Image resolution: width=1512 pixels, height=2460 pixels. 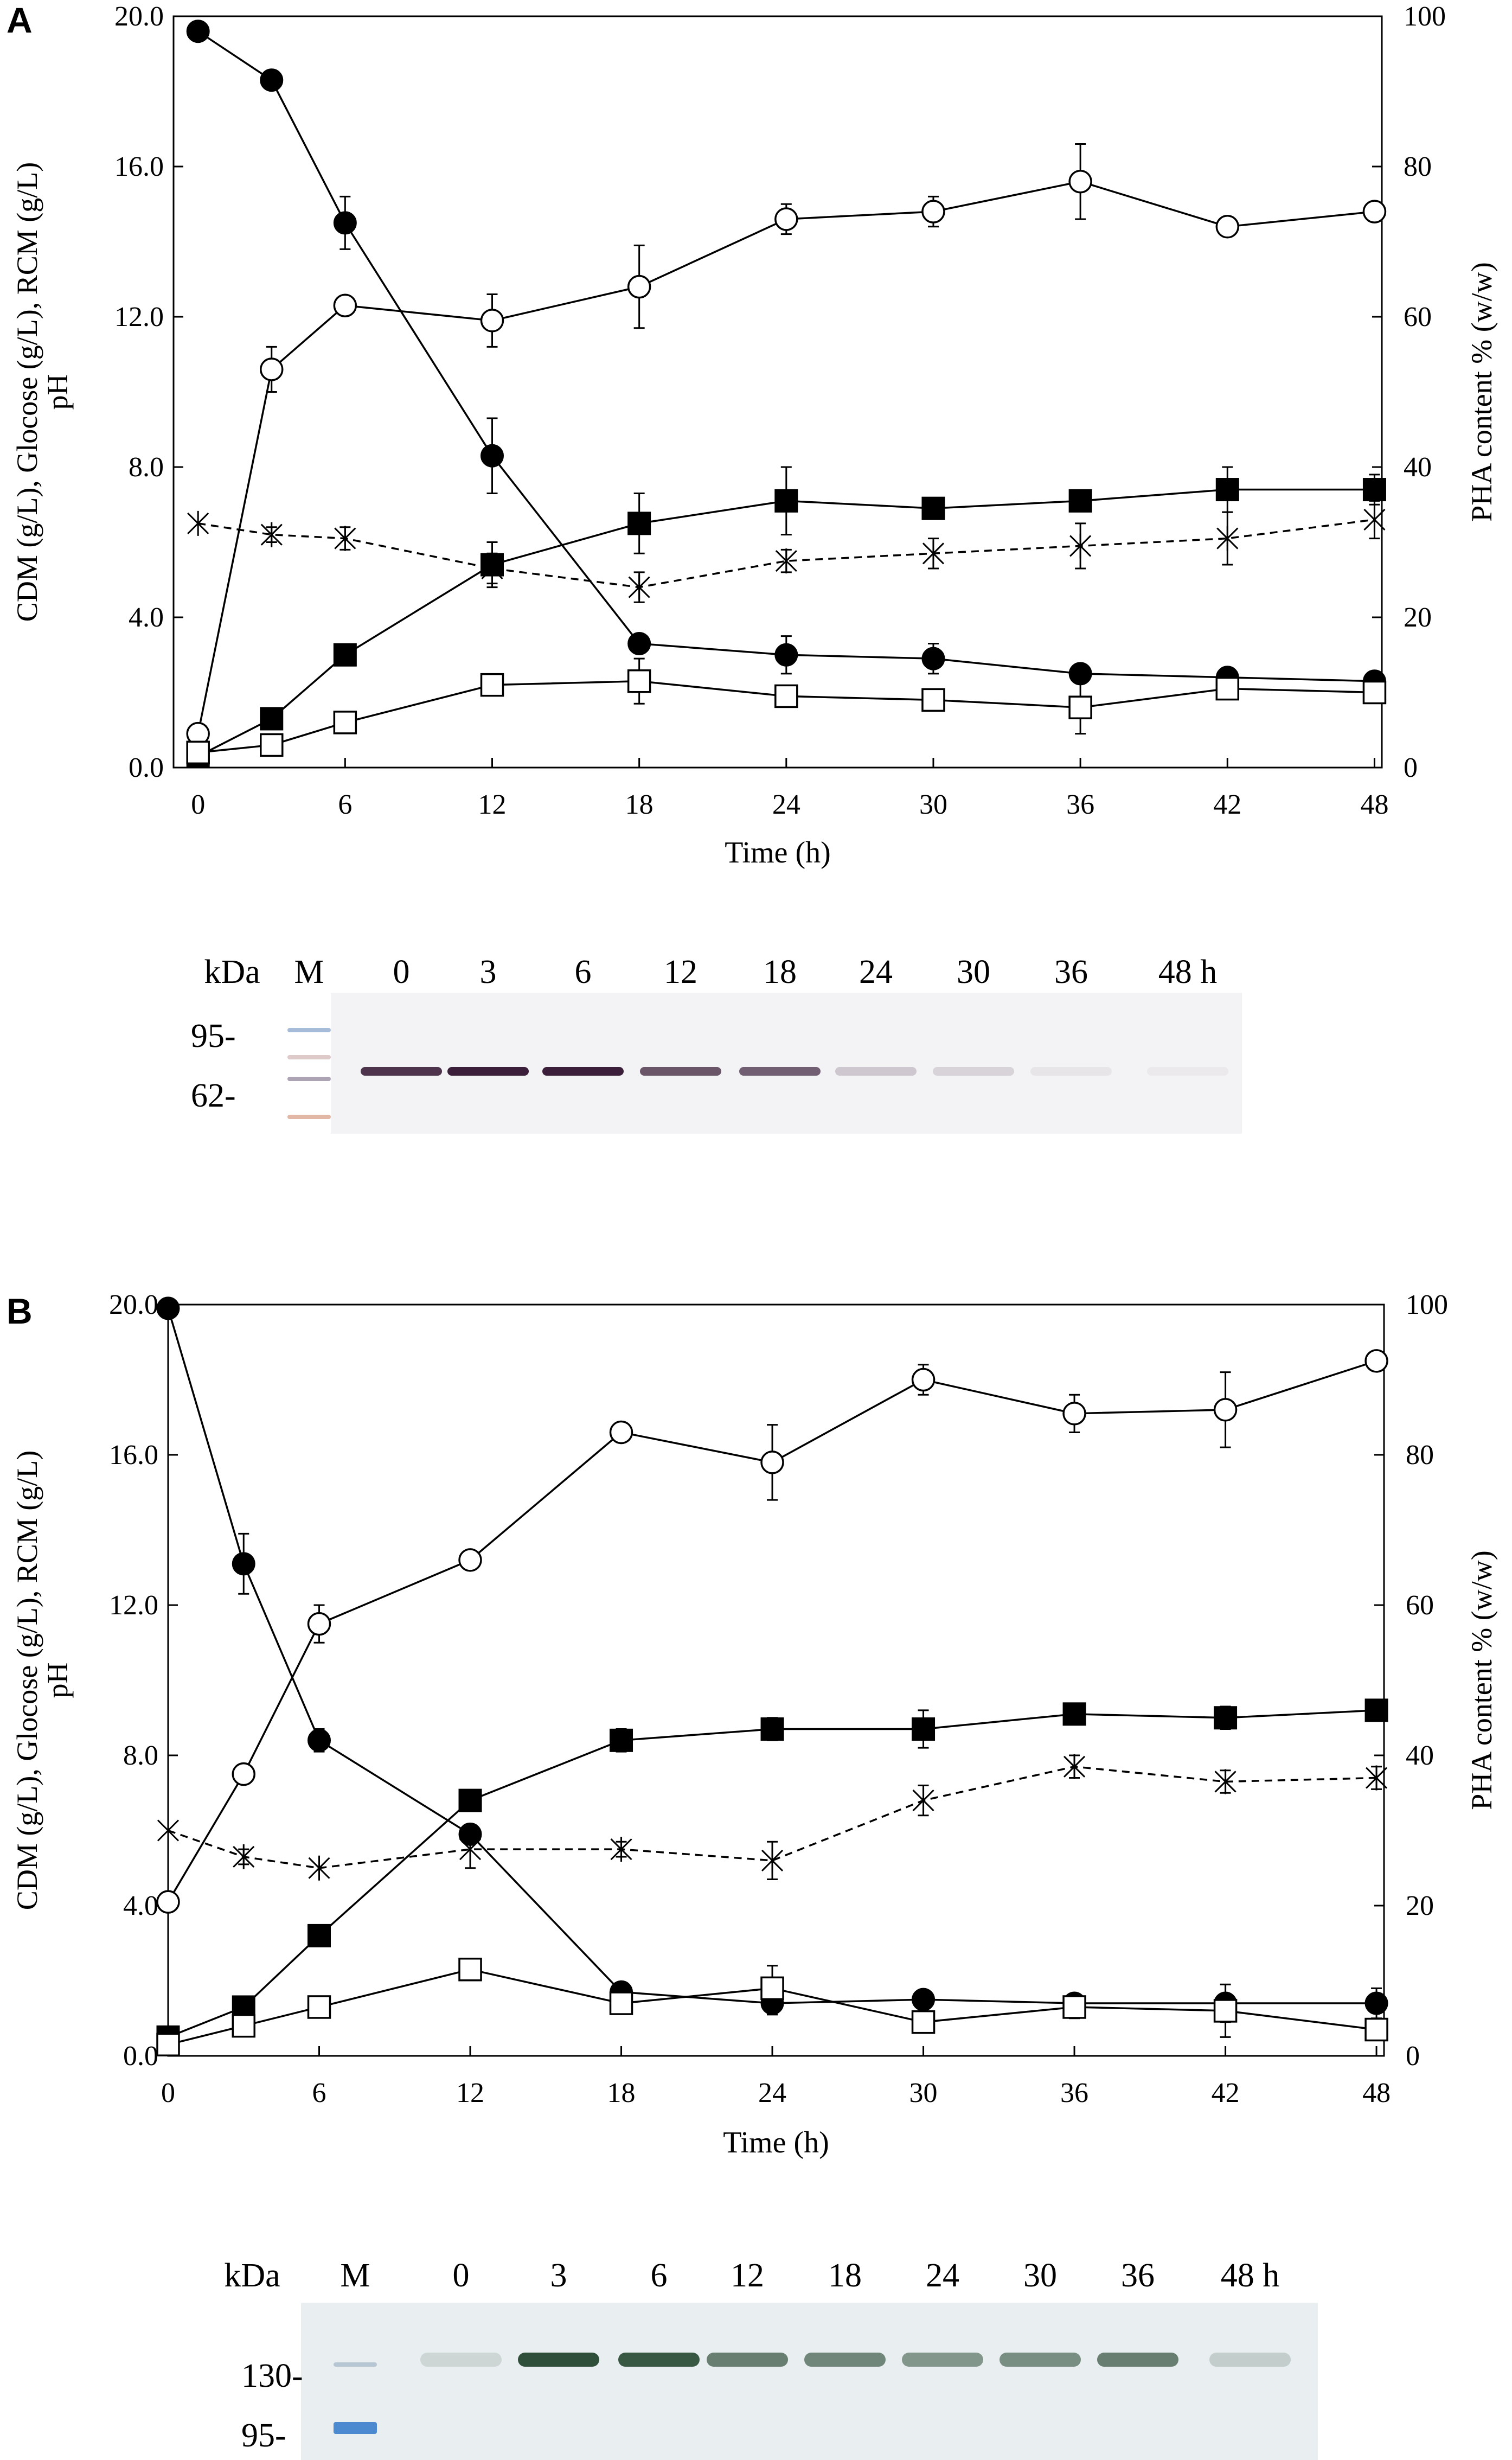 What do you see at coordinates (309, 973) in the screenshot?
I see `gel-marker-label: M` at bounding box center [309, 973].